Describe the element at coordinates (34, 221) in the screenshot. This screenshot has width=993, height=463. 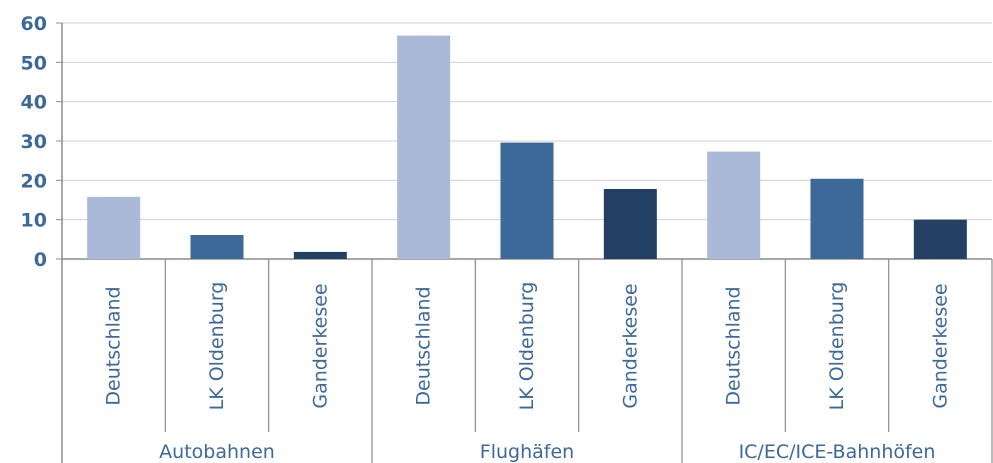
I see `y-tick-label: 10` at that location.